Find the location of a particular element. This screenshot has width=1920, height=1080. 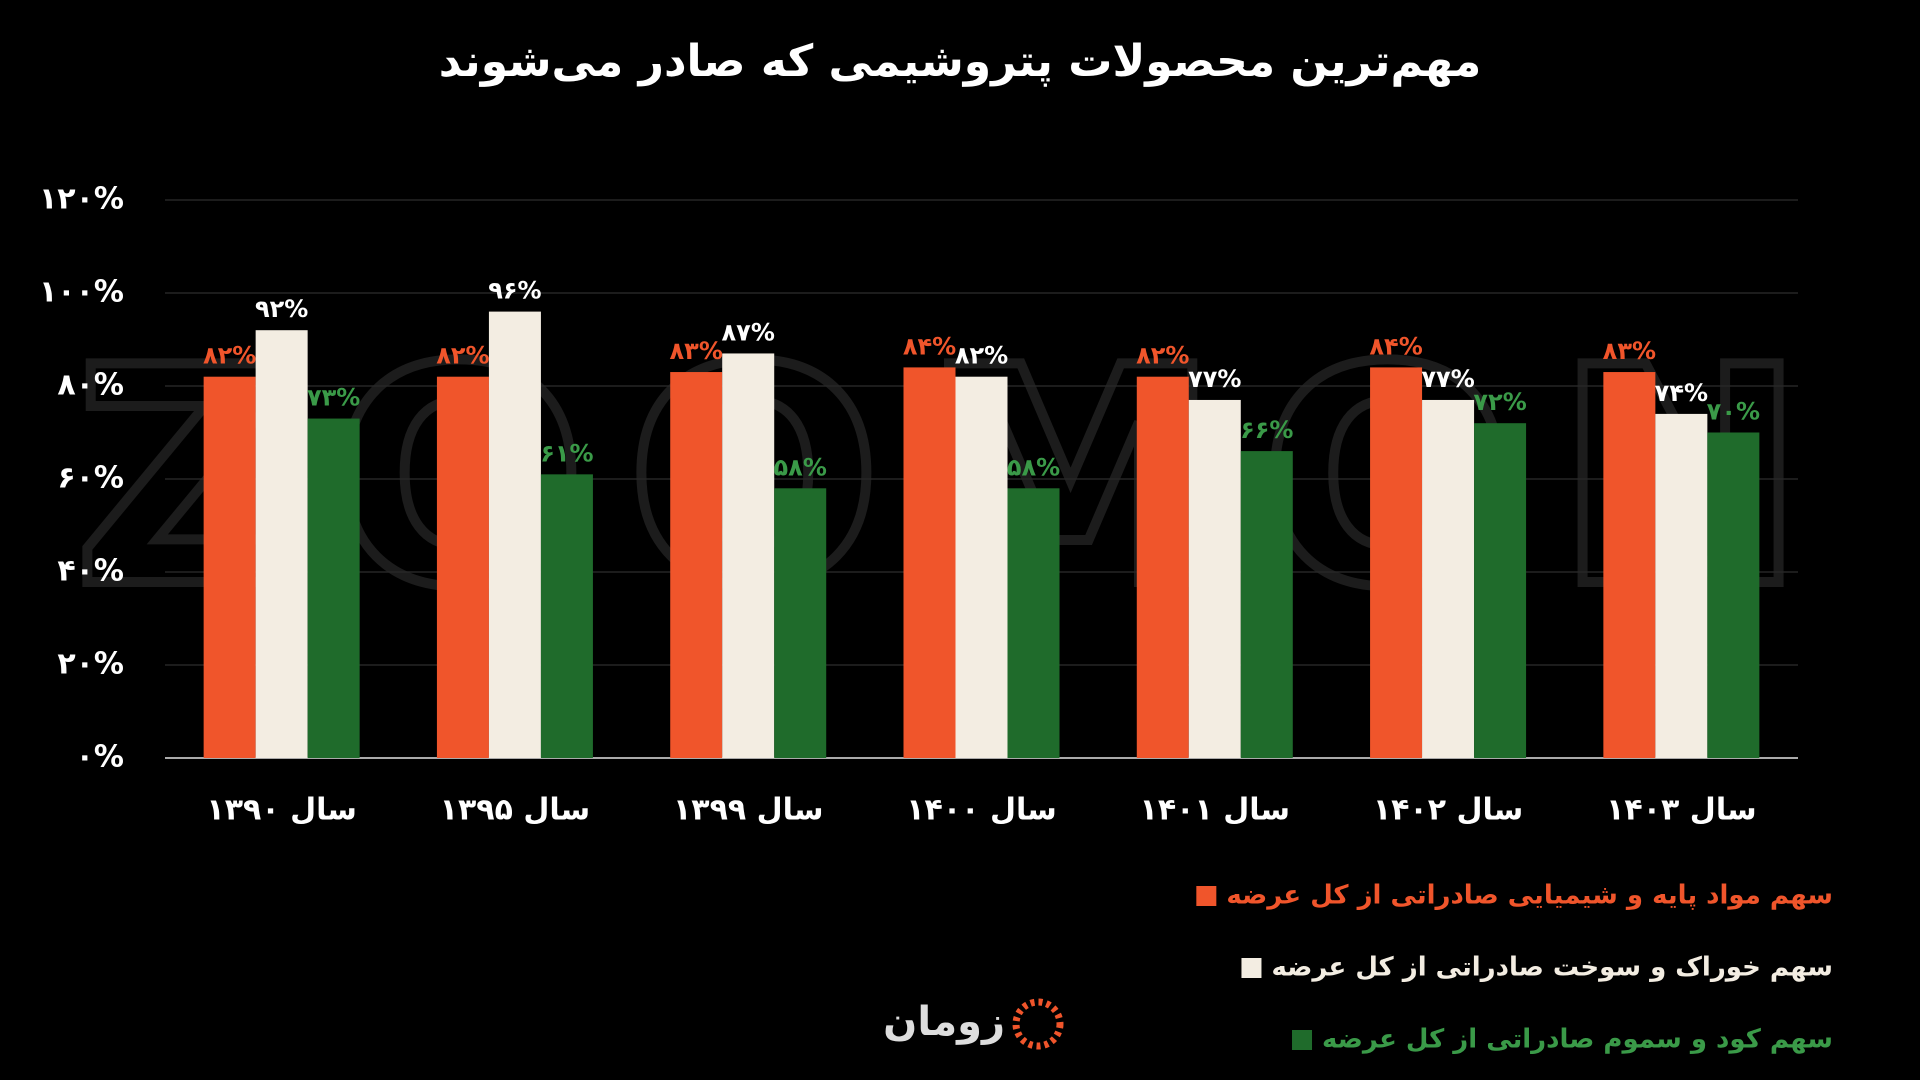

value-label: ۶۶% is located at coordinates (1266, 430).